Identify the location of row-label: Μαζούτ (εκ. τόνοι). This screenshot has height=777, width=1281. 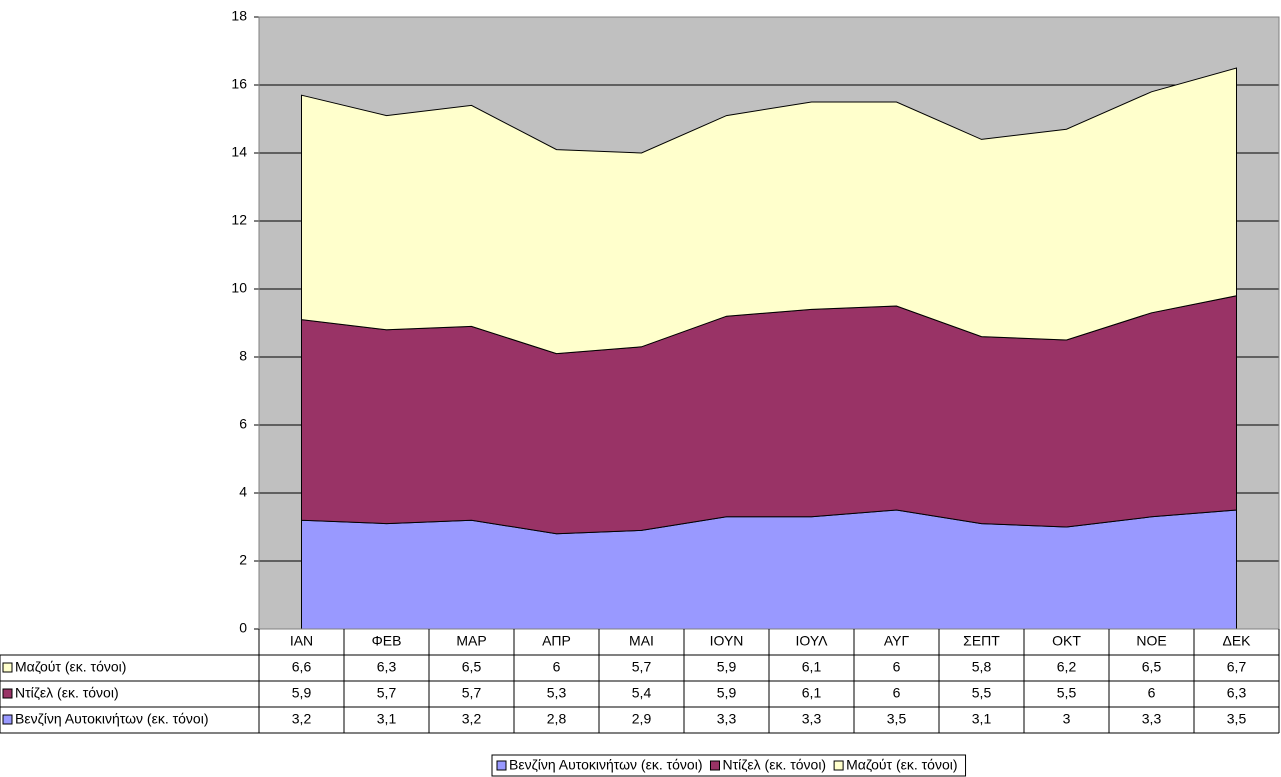
(70, 667).